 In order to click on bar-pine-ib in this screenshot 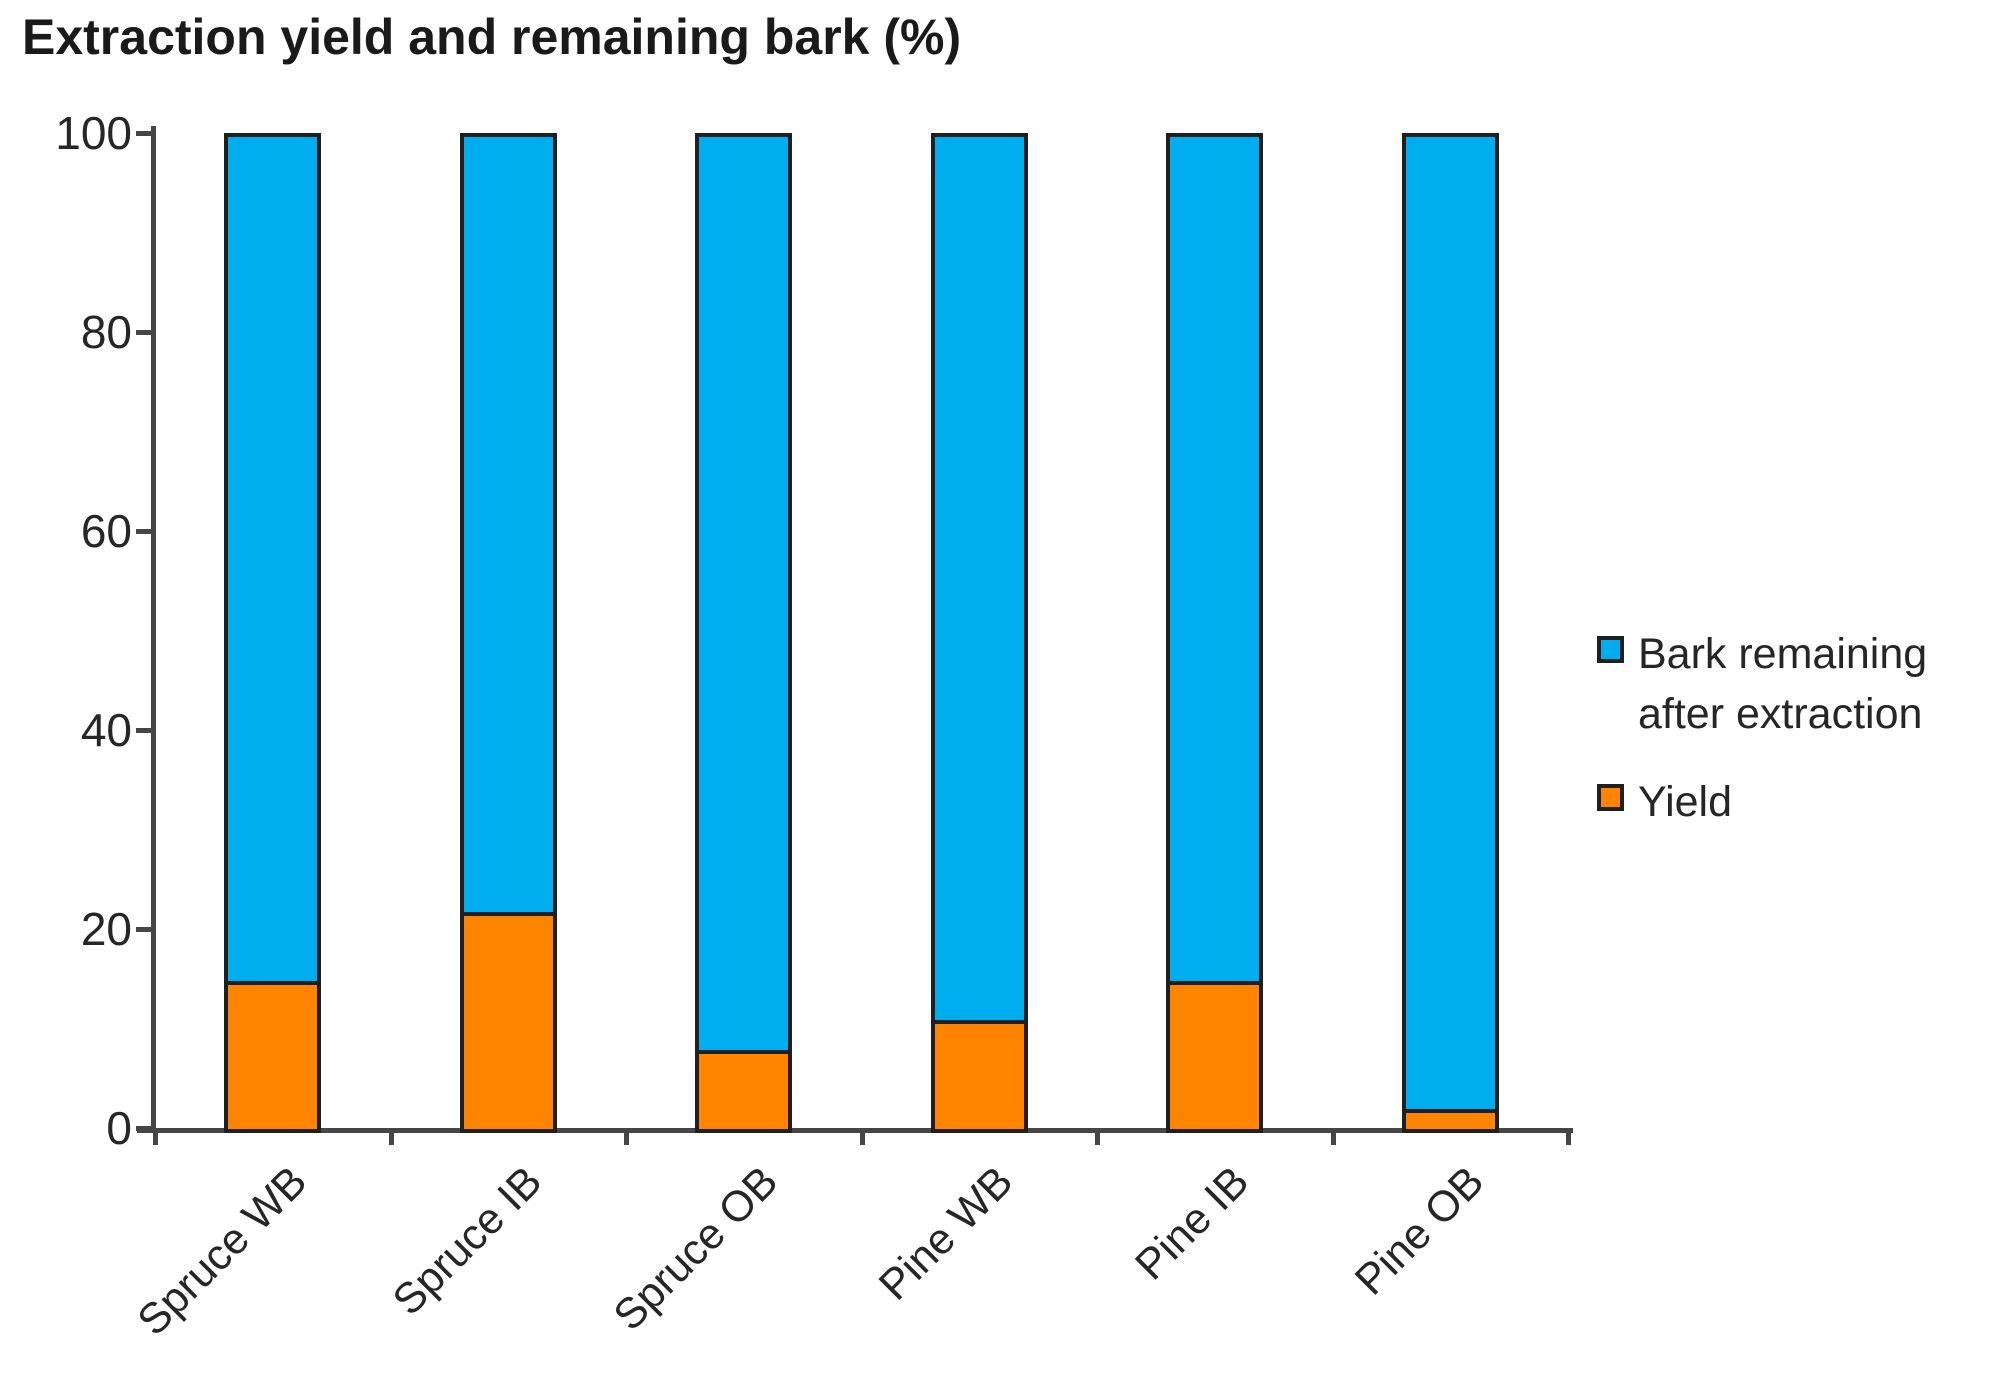, I will do `click(1215, 633)`.